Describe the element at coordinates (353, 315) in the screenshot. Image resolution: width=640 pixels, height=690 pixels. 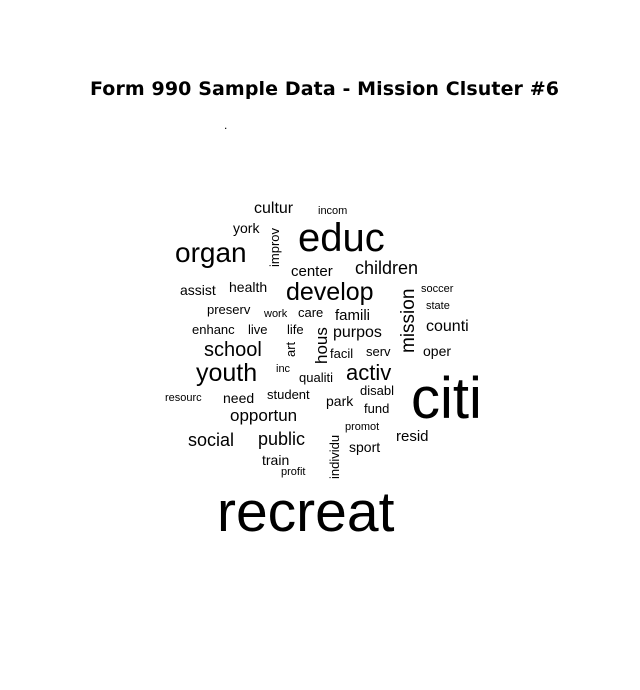
I see `word-famili: famili` at that location.